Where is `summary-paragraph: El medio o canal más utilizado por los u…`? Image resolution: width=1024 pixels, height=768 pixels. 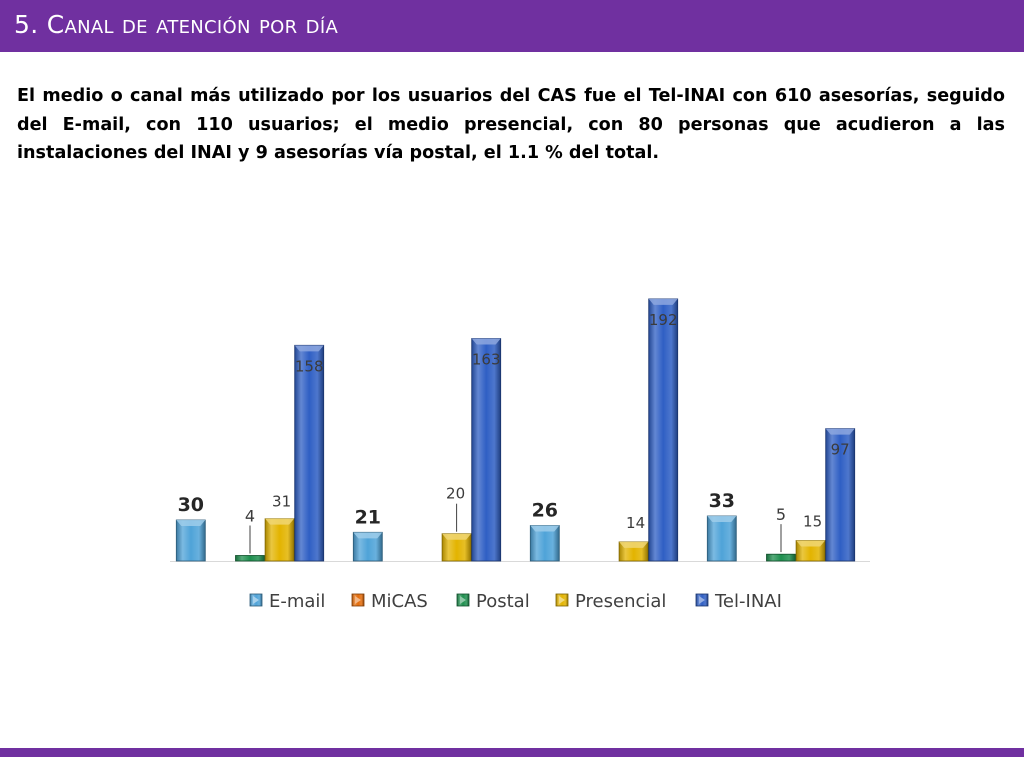 summary-paragraph: El medio o canal más utilizado por los u… is located at coordinates (511, 124).